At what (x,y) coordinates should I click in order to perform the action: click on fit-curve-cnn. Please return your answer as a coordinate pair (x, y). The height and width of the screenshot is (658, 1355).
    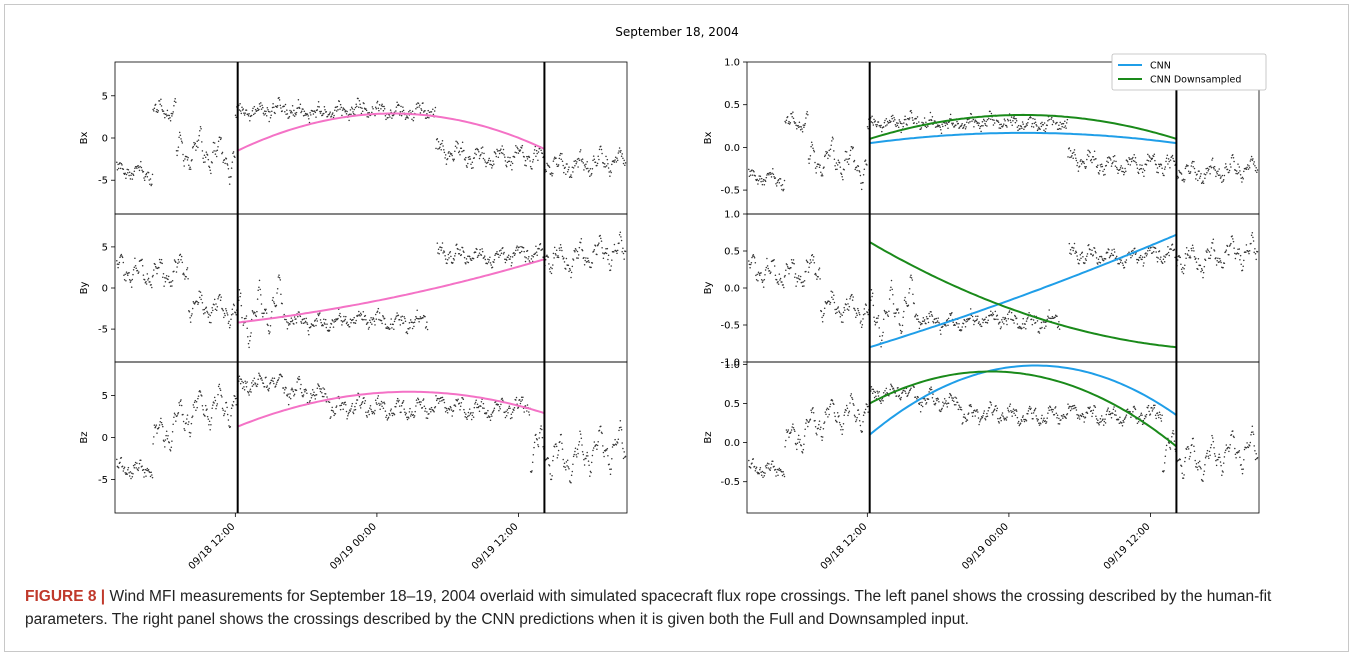
    Looking at the image, I should click on (1023, 400).